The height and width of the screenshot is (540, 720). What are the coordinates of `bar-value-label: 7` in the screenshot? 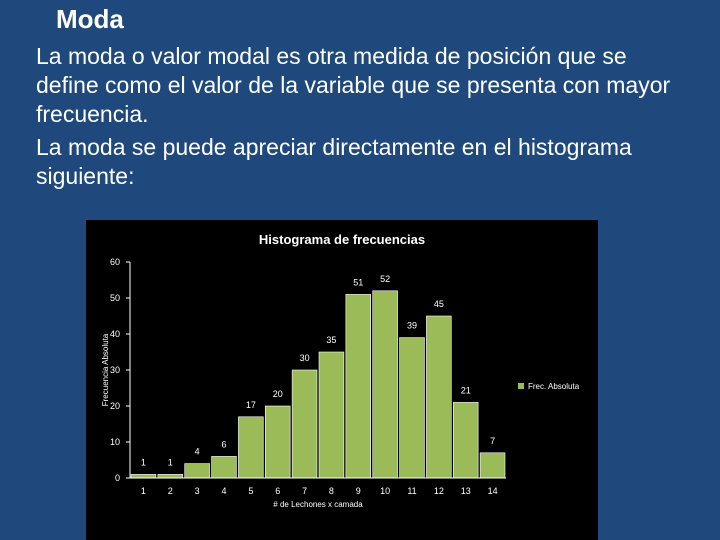 It's located at (492, 441).